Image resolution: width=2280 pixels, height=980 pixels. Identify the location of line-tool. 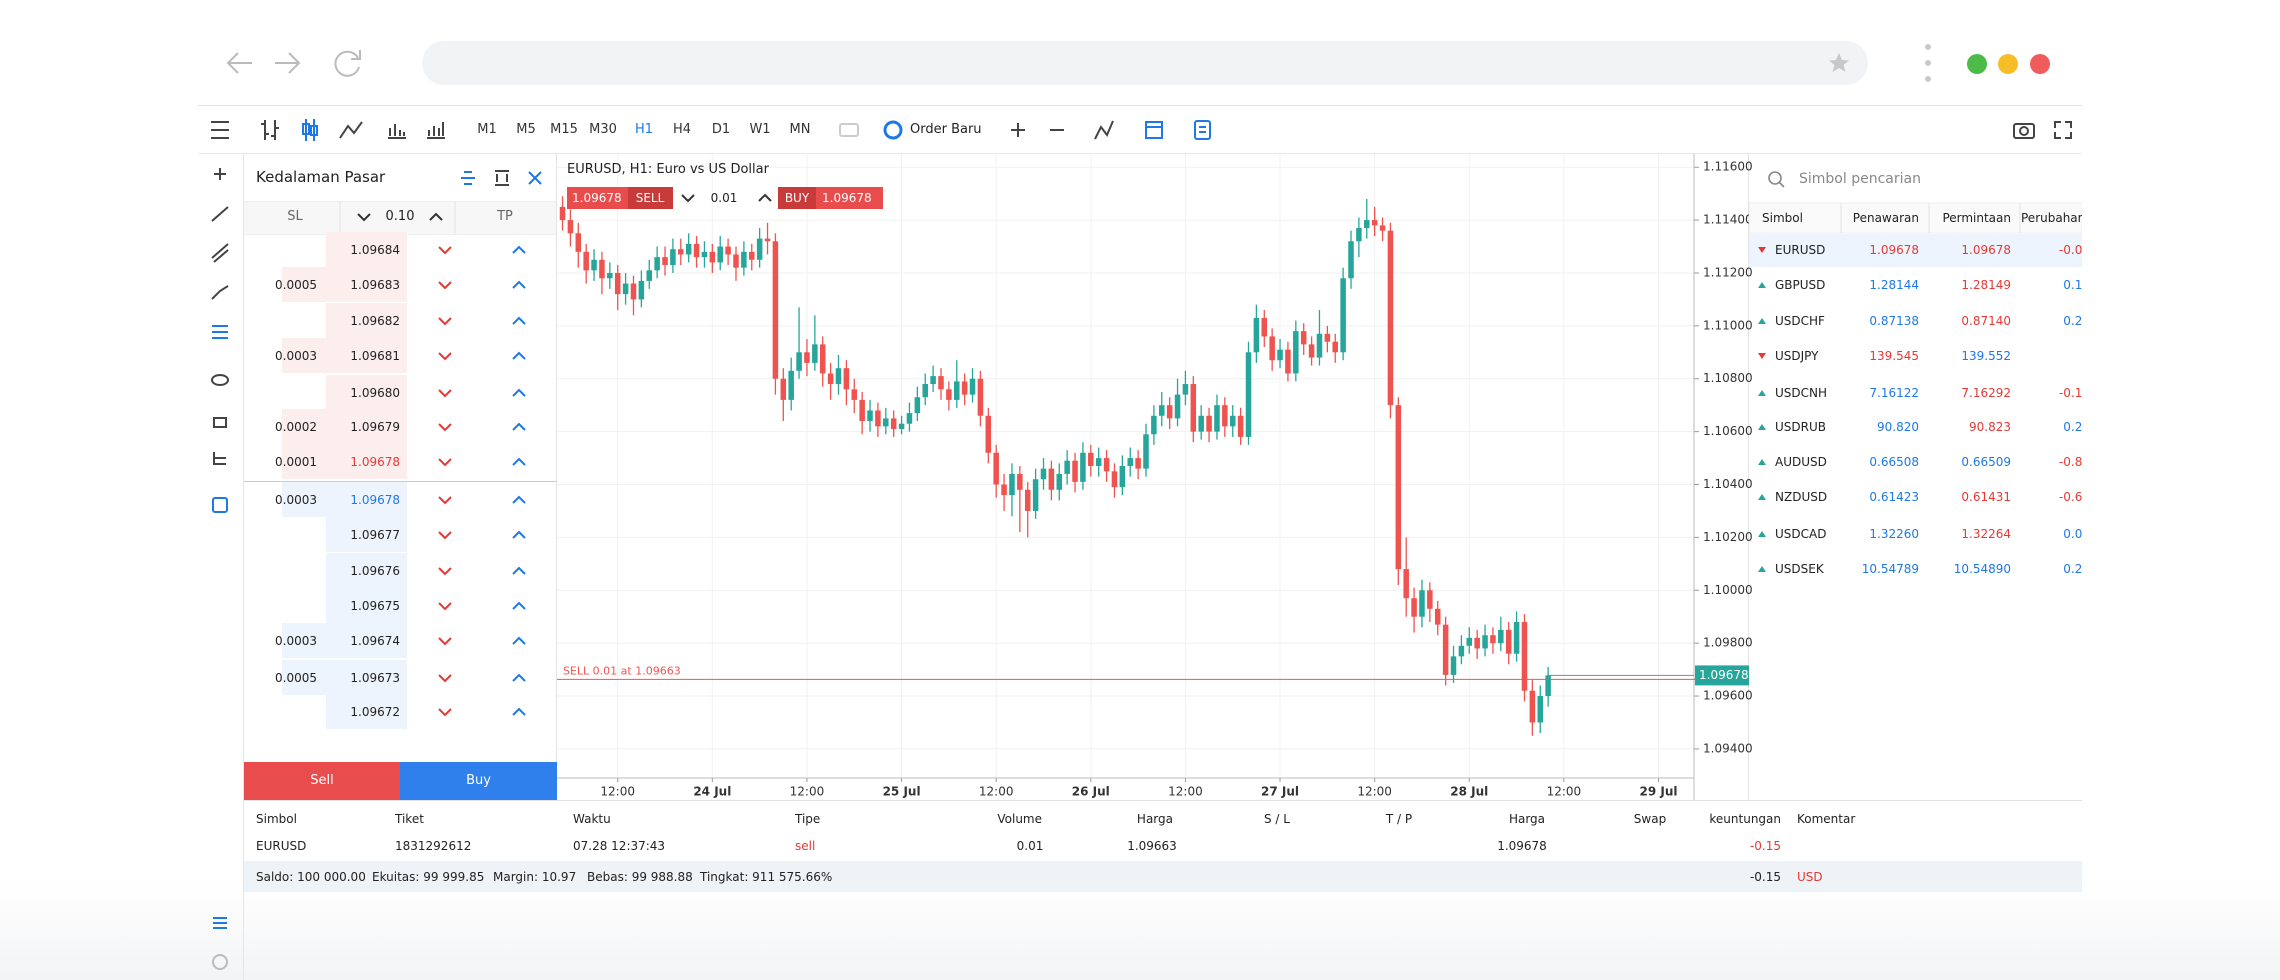
(220, 214).